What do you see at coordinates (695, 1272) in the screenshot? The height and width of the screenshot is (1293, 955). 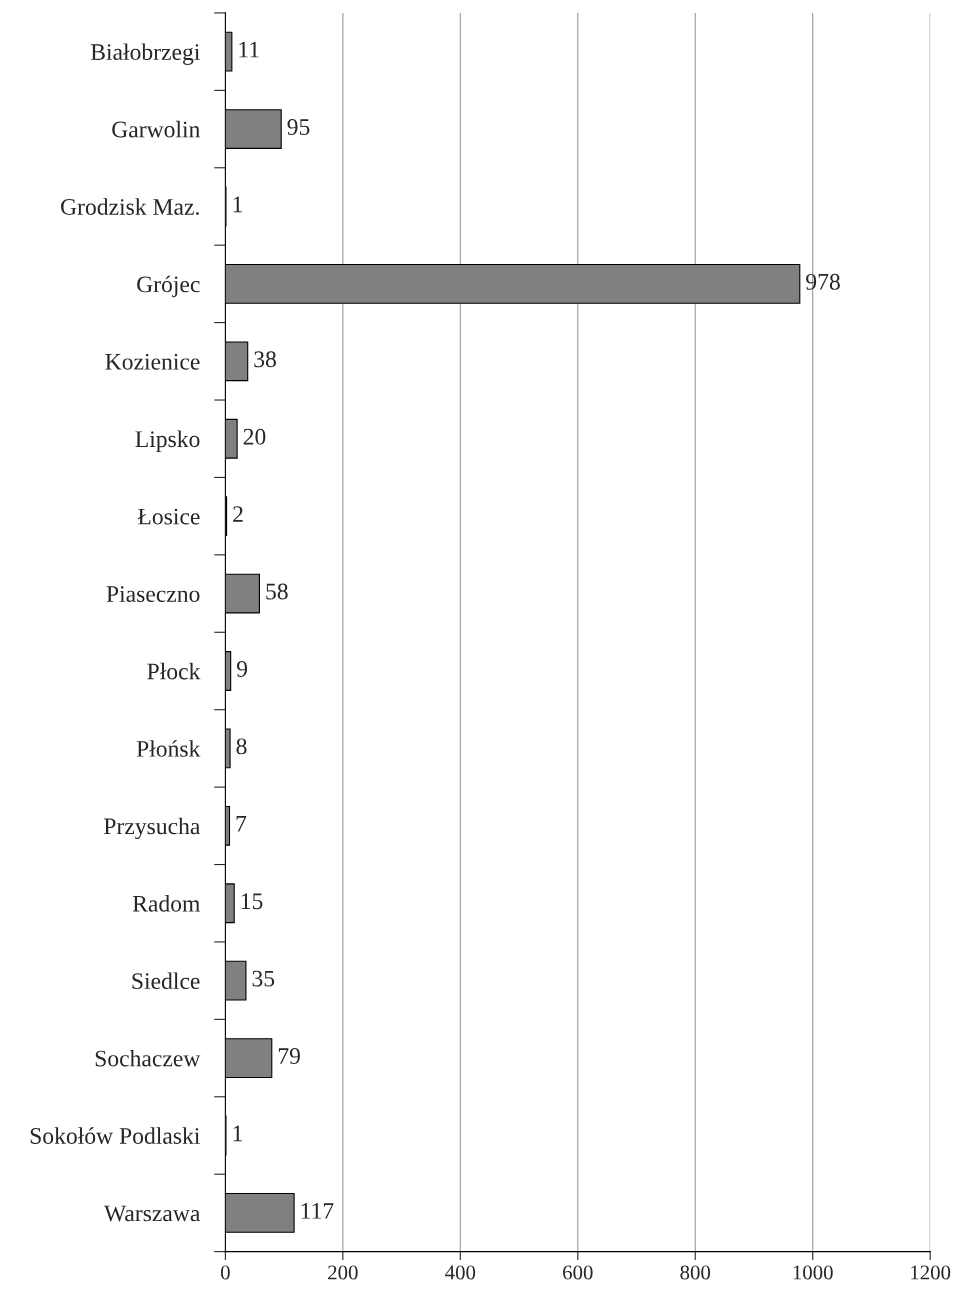 I see `x-tick-label: 800` at bounding box center [695, 1272].